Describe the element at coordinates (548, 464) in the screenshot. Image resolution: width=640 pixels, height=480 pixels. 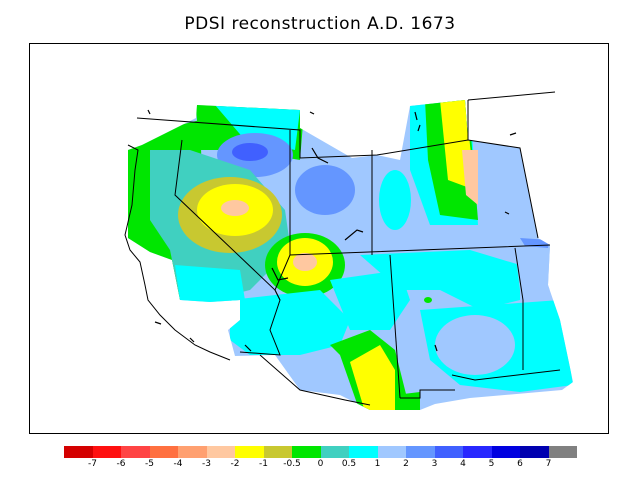
I see `legend-tick-label: 7` at that location.